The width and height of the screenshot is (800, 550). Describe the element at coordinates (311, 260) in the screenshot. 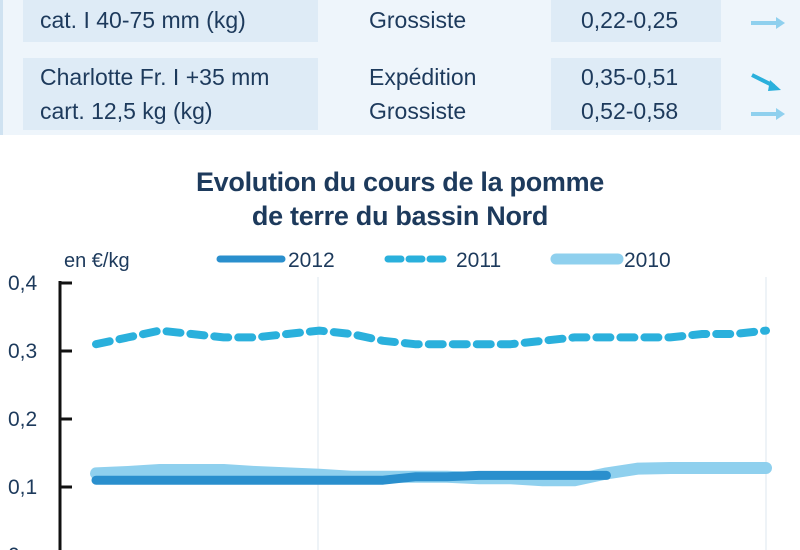

I see `legend-label-2012: 2012` at that location.